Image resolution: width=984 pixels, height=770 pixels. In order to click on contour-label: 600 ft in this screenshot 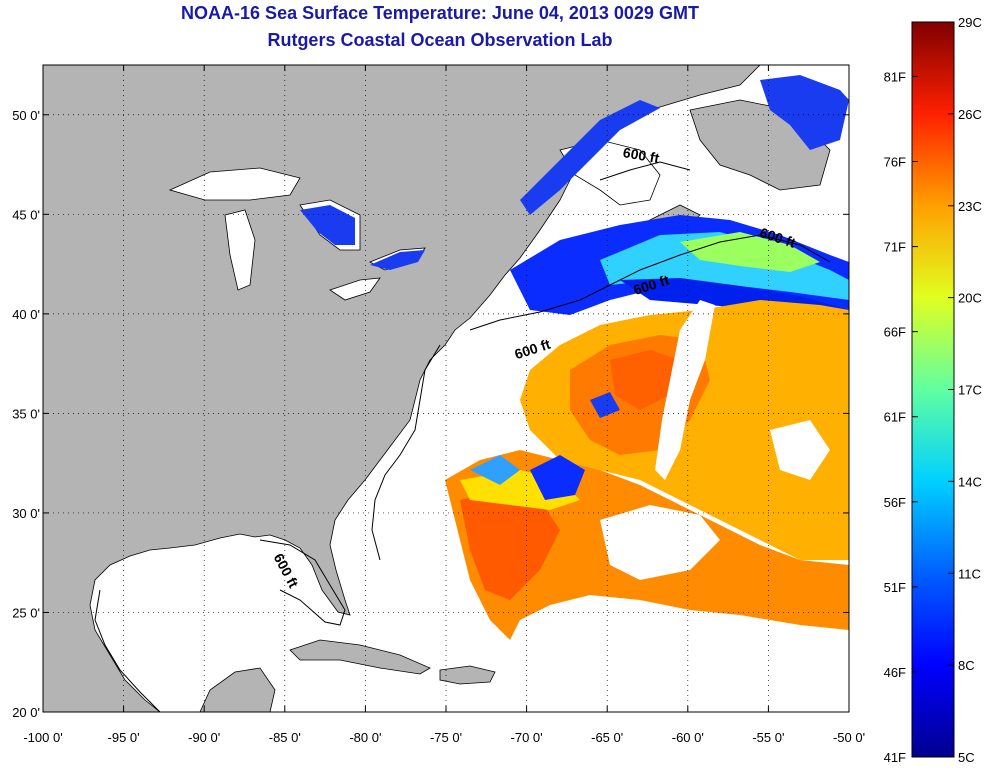, I will do `click(641, 155)`.